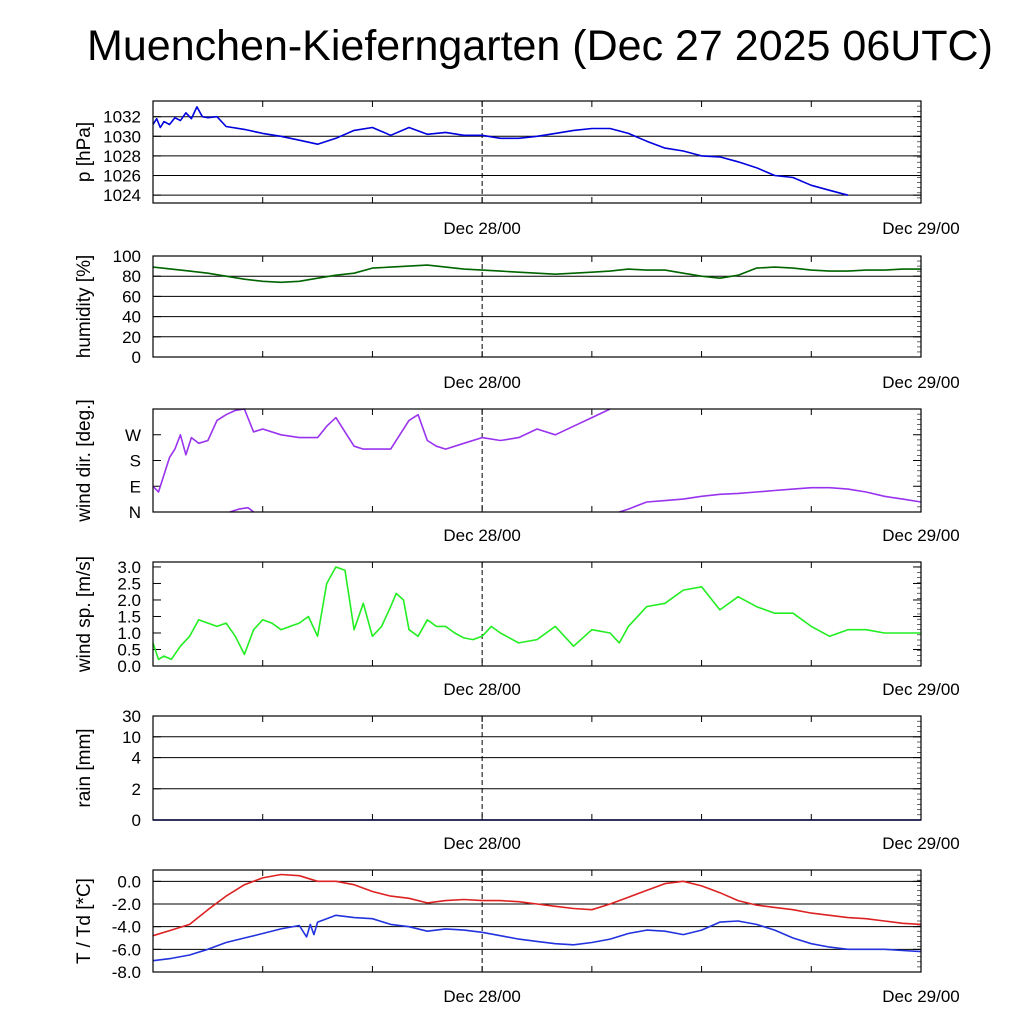  Describe the element at coordinates (131, 716) in the screenshot. I see `rain-ytick-label: 30` at that location.